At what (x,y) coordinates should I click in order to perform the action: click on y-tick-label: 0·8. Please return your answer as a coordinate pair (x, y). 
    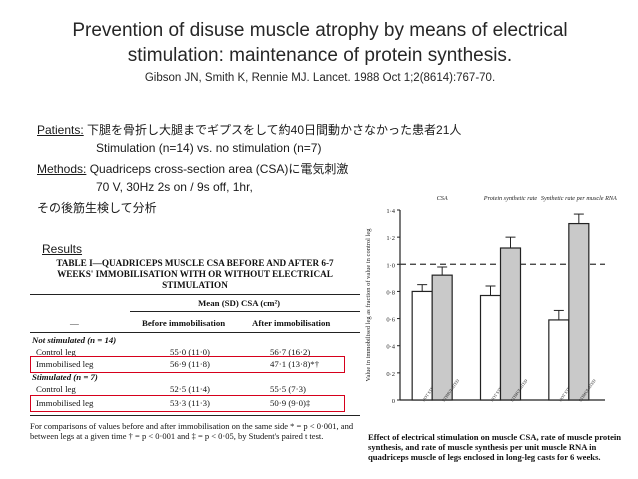
    Looking at the image, I should click on (390, 292).